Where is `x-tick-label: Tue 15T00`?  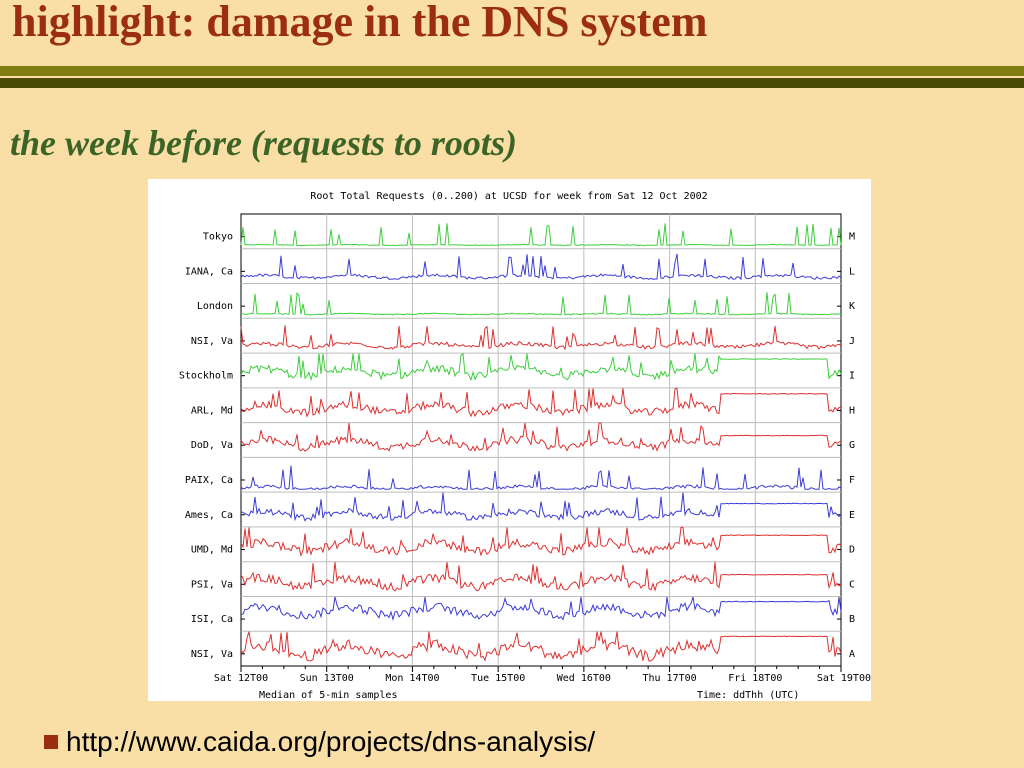
x-tick-label: Tue 15T00 is located at coordinates (498, 678).